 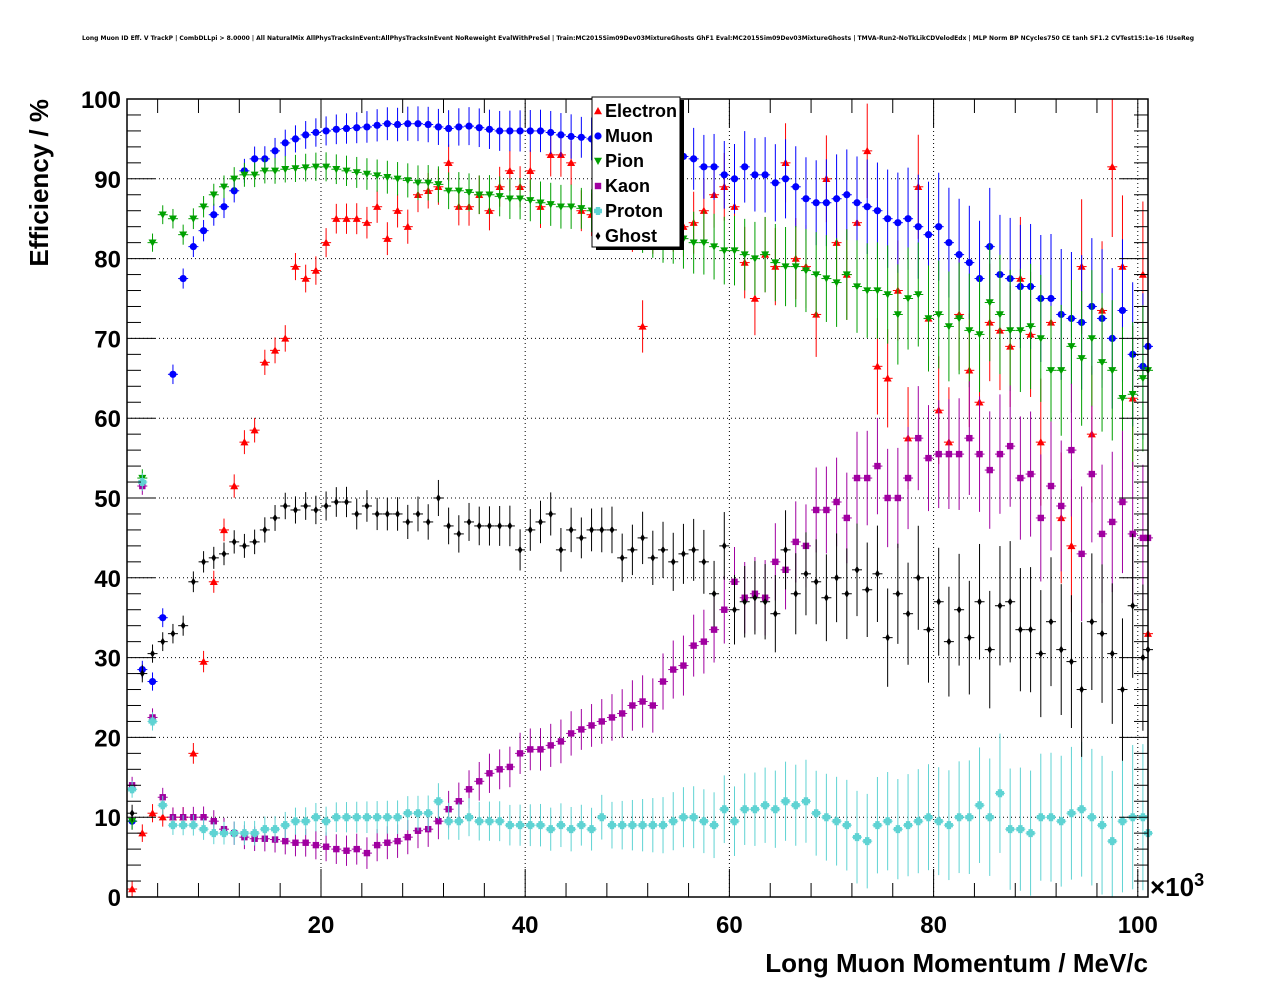 What do you see at coordinates (101, 100) in the screenshot?
I see `y-tick-label: 100` at bounding box center [101, 100].